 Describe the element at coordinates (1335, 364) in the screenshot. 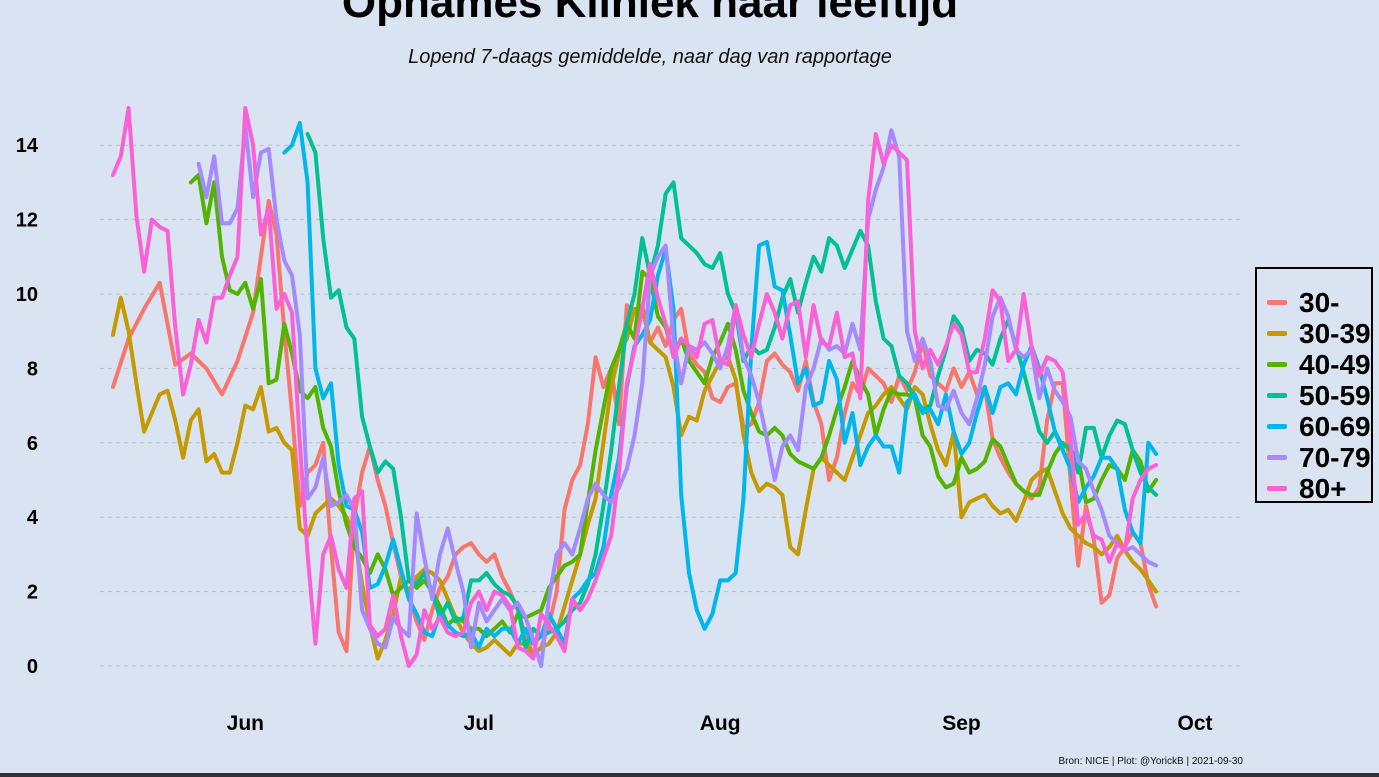

I see `legend-label: 40-49` at that location.